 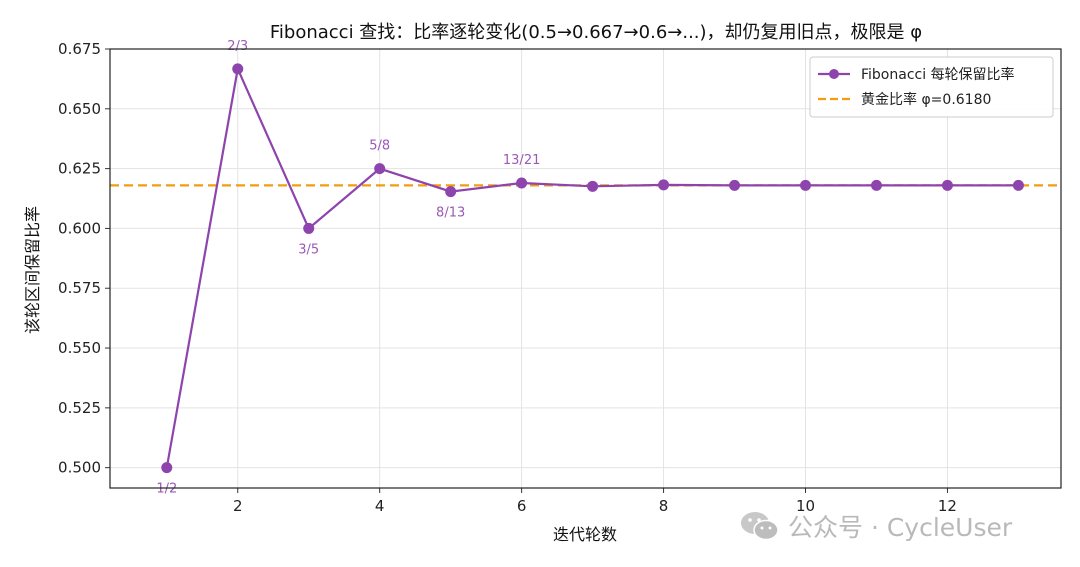 I want to click on y-axis-label: 该轮区间保留比率, so click(x=32, y=270).